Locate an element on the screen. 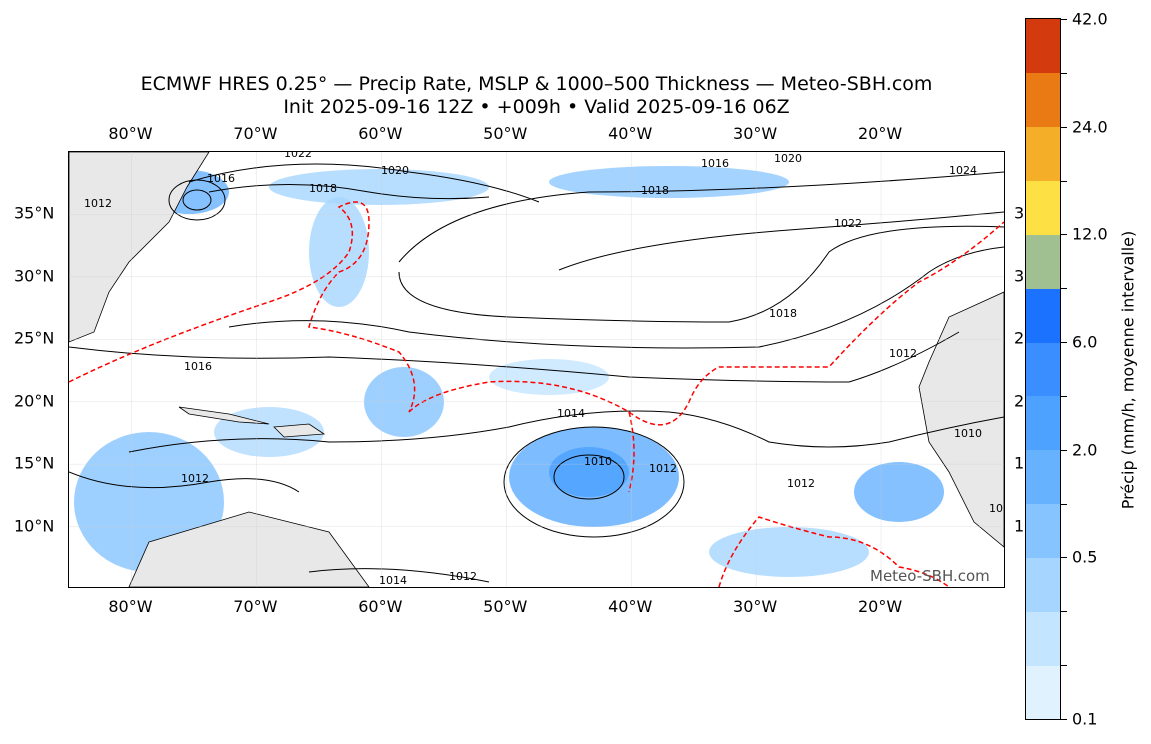 The height and width of the screenshot is (744, 1151). colorbar-title: Précip (mm/h, moyenne intervalle) is located at coordinates (1128, 370).